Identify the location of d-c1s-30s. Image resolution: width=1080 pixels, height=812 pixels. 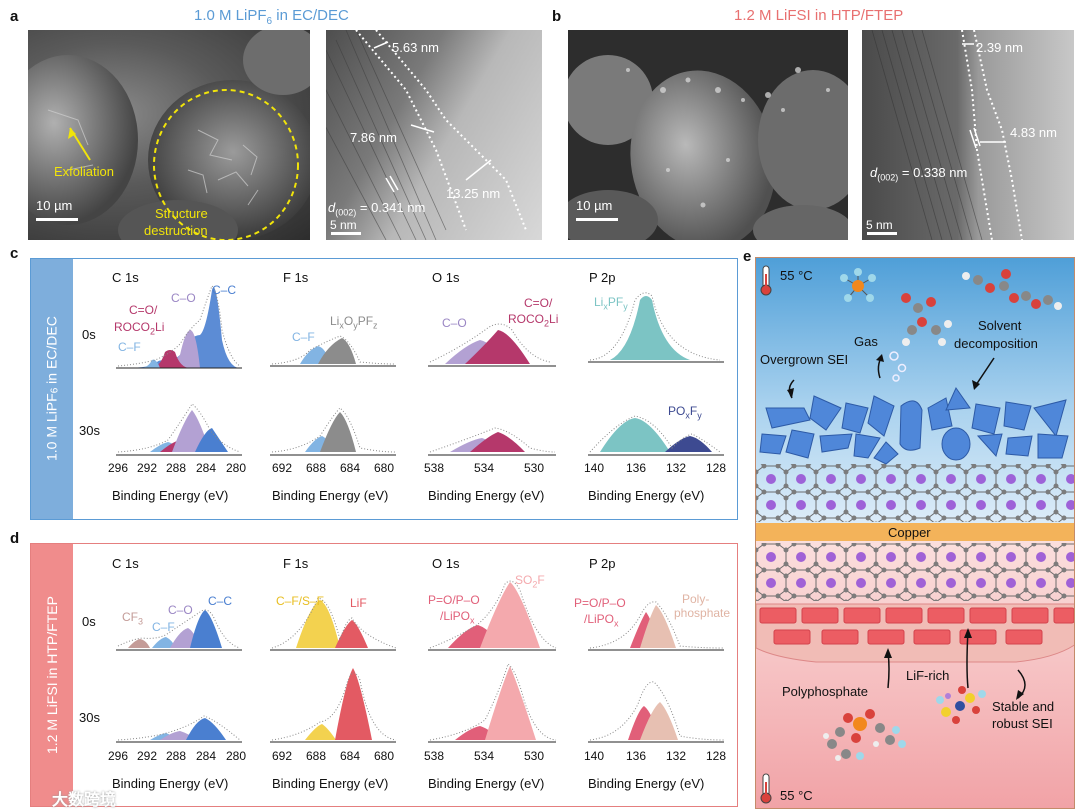
(179, 728).